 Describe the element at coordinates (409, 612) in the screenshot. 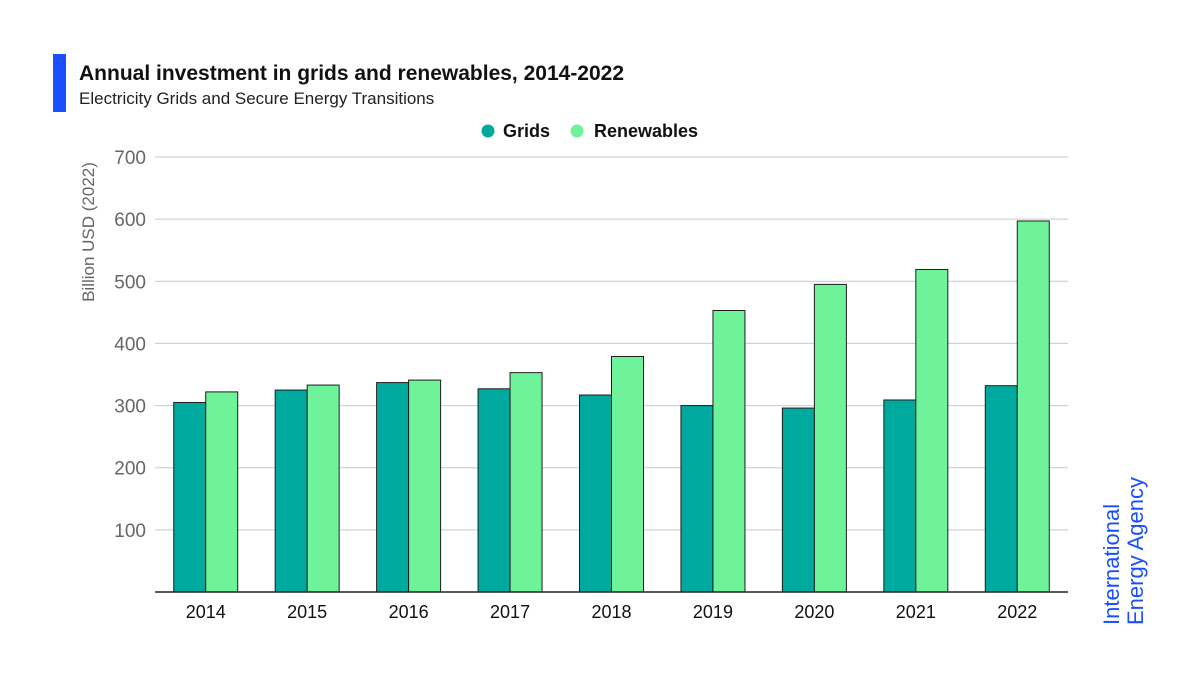

I see `x-tick-label: 2016` at that location.